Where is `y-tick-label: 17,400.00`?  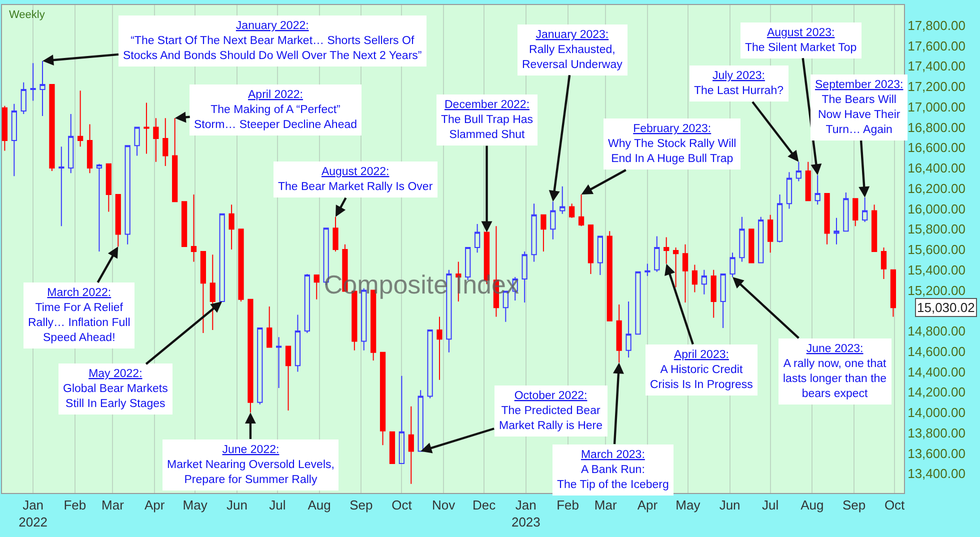
y-tick-label: 17,400.00 is located at coordinates (937, 66).